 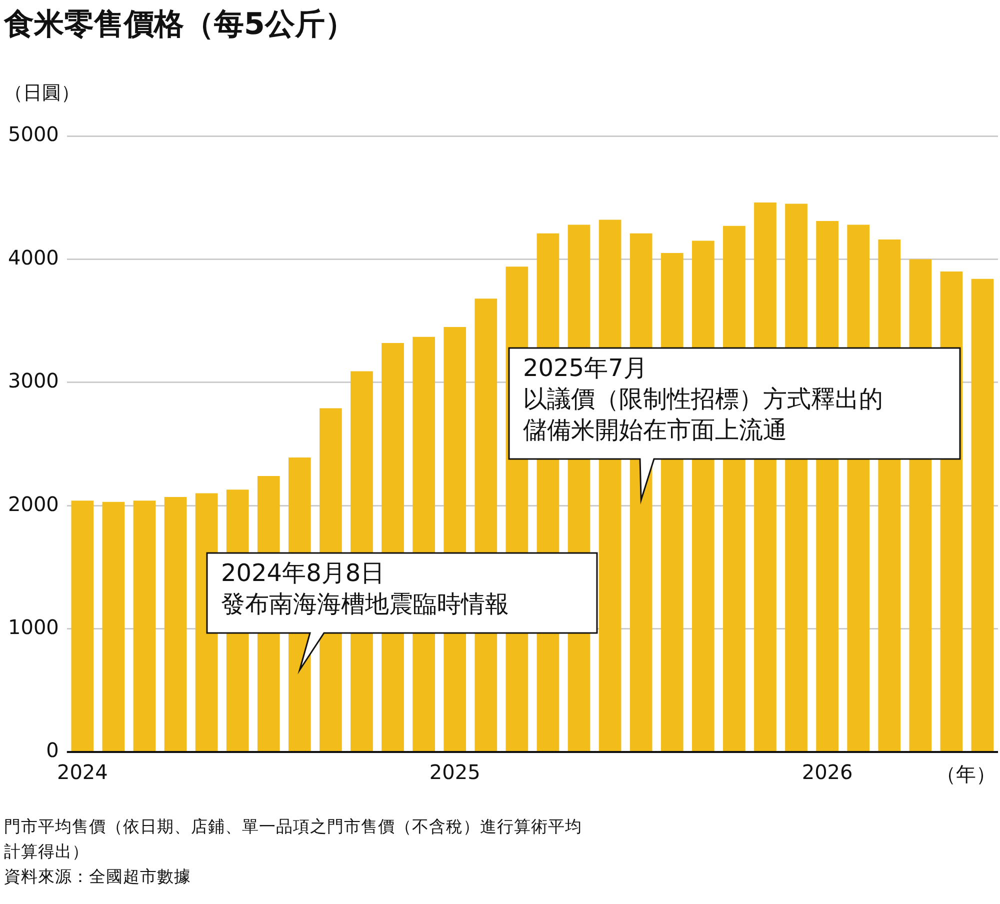 I want to click on x-axis-title: （年）, so click(x=966, y=774).